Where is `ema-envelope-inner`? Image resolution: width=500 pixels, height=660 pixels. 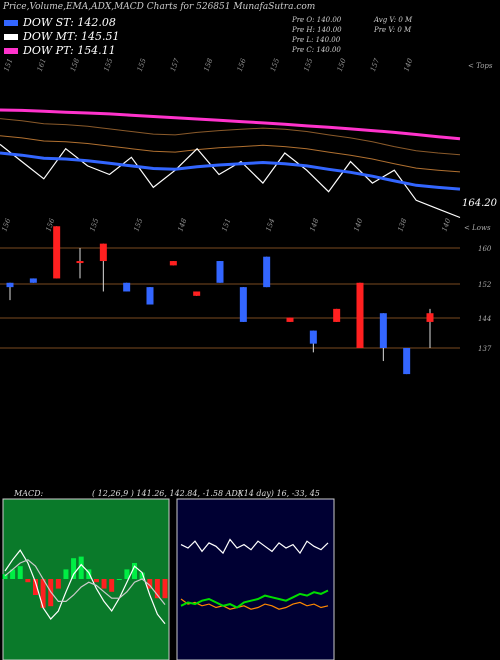
ema-envelope-inner is located at coordinates (230, 154).